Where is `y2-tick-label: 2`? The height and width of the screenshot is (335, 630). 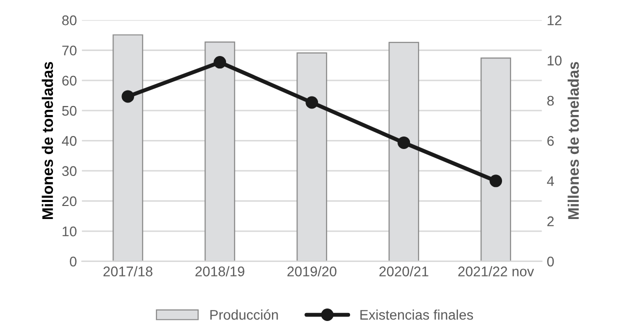
y2-tick-label: 2 is located at coordinates (550, 221).